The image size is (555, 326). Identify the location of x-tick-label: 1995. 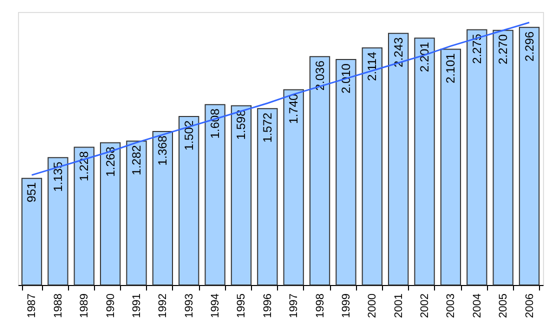
(242, 306).